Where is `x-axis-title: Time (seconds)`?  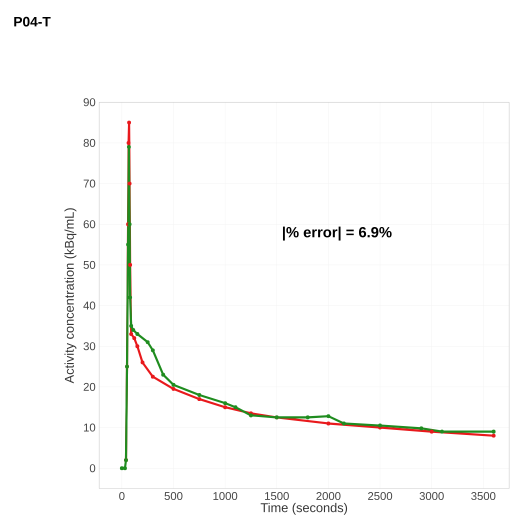 x-axis-title: Time (seconds) is located at coordinates (304, 508).